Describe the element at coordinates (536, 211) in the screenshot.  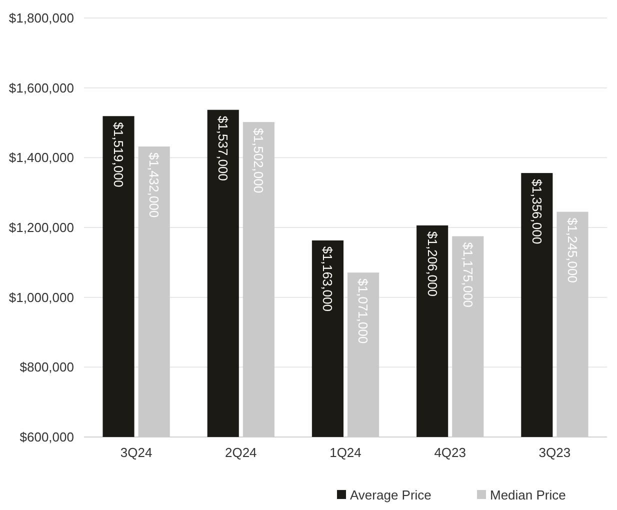
I see `data-label: $1,356,000` at that location.